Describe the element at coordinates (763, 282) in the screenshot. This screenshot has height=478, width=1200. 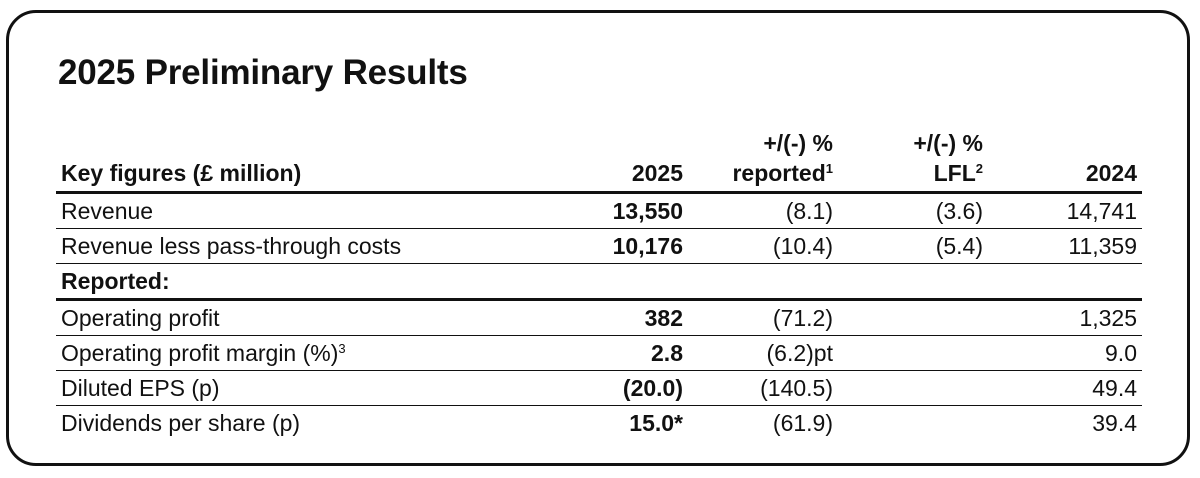
I see `cell-reported-change` at that location.